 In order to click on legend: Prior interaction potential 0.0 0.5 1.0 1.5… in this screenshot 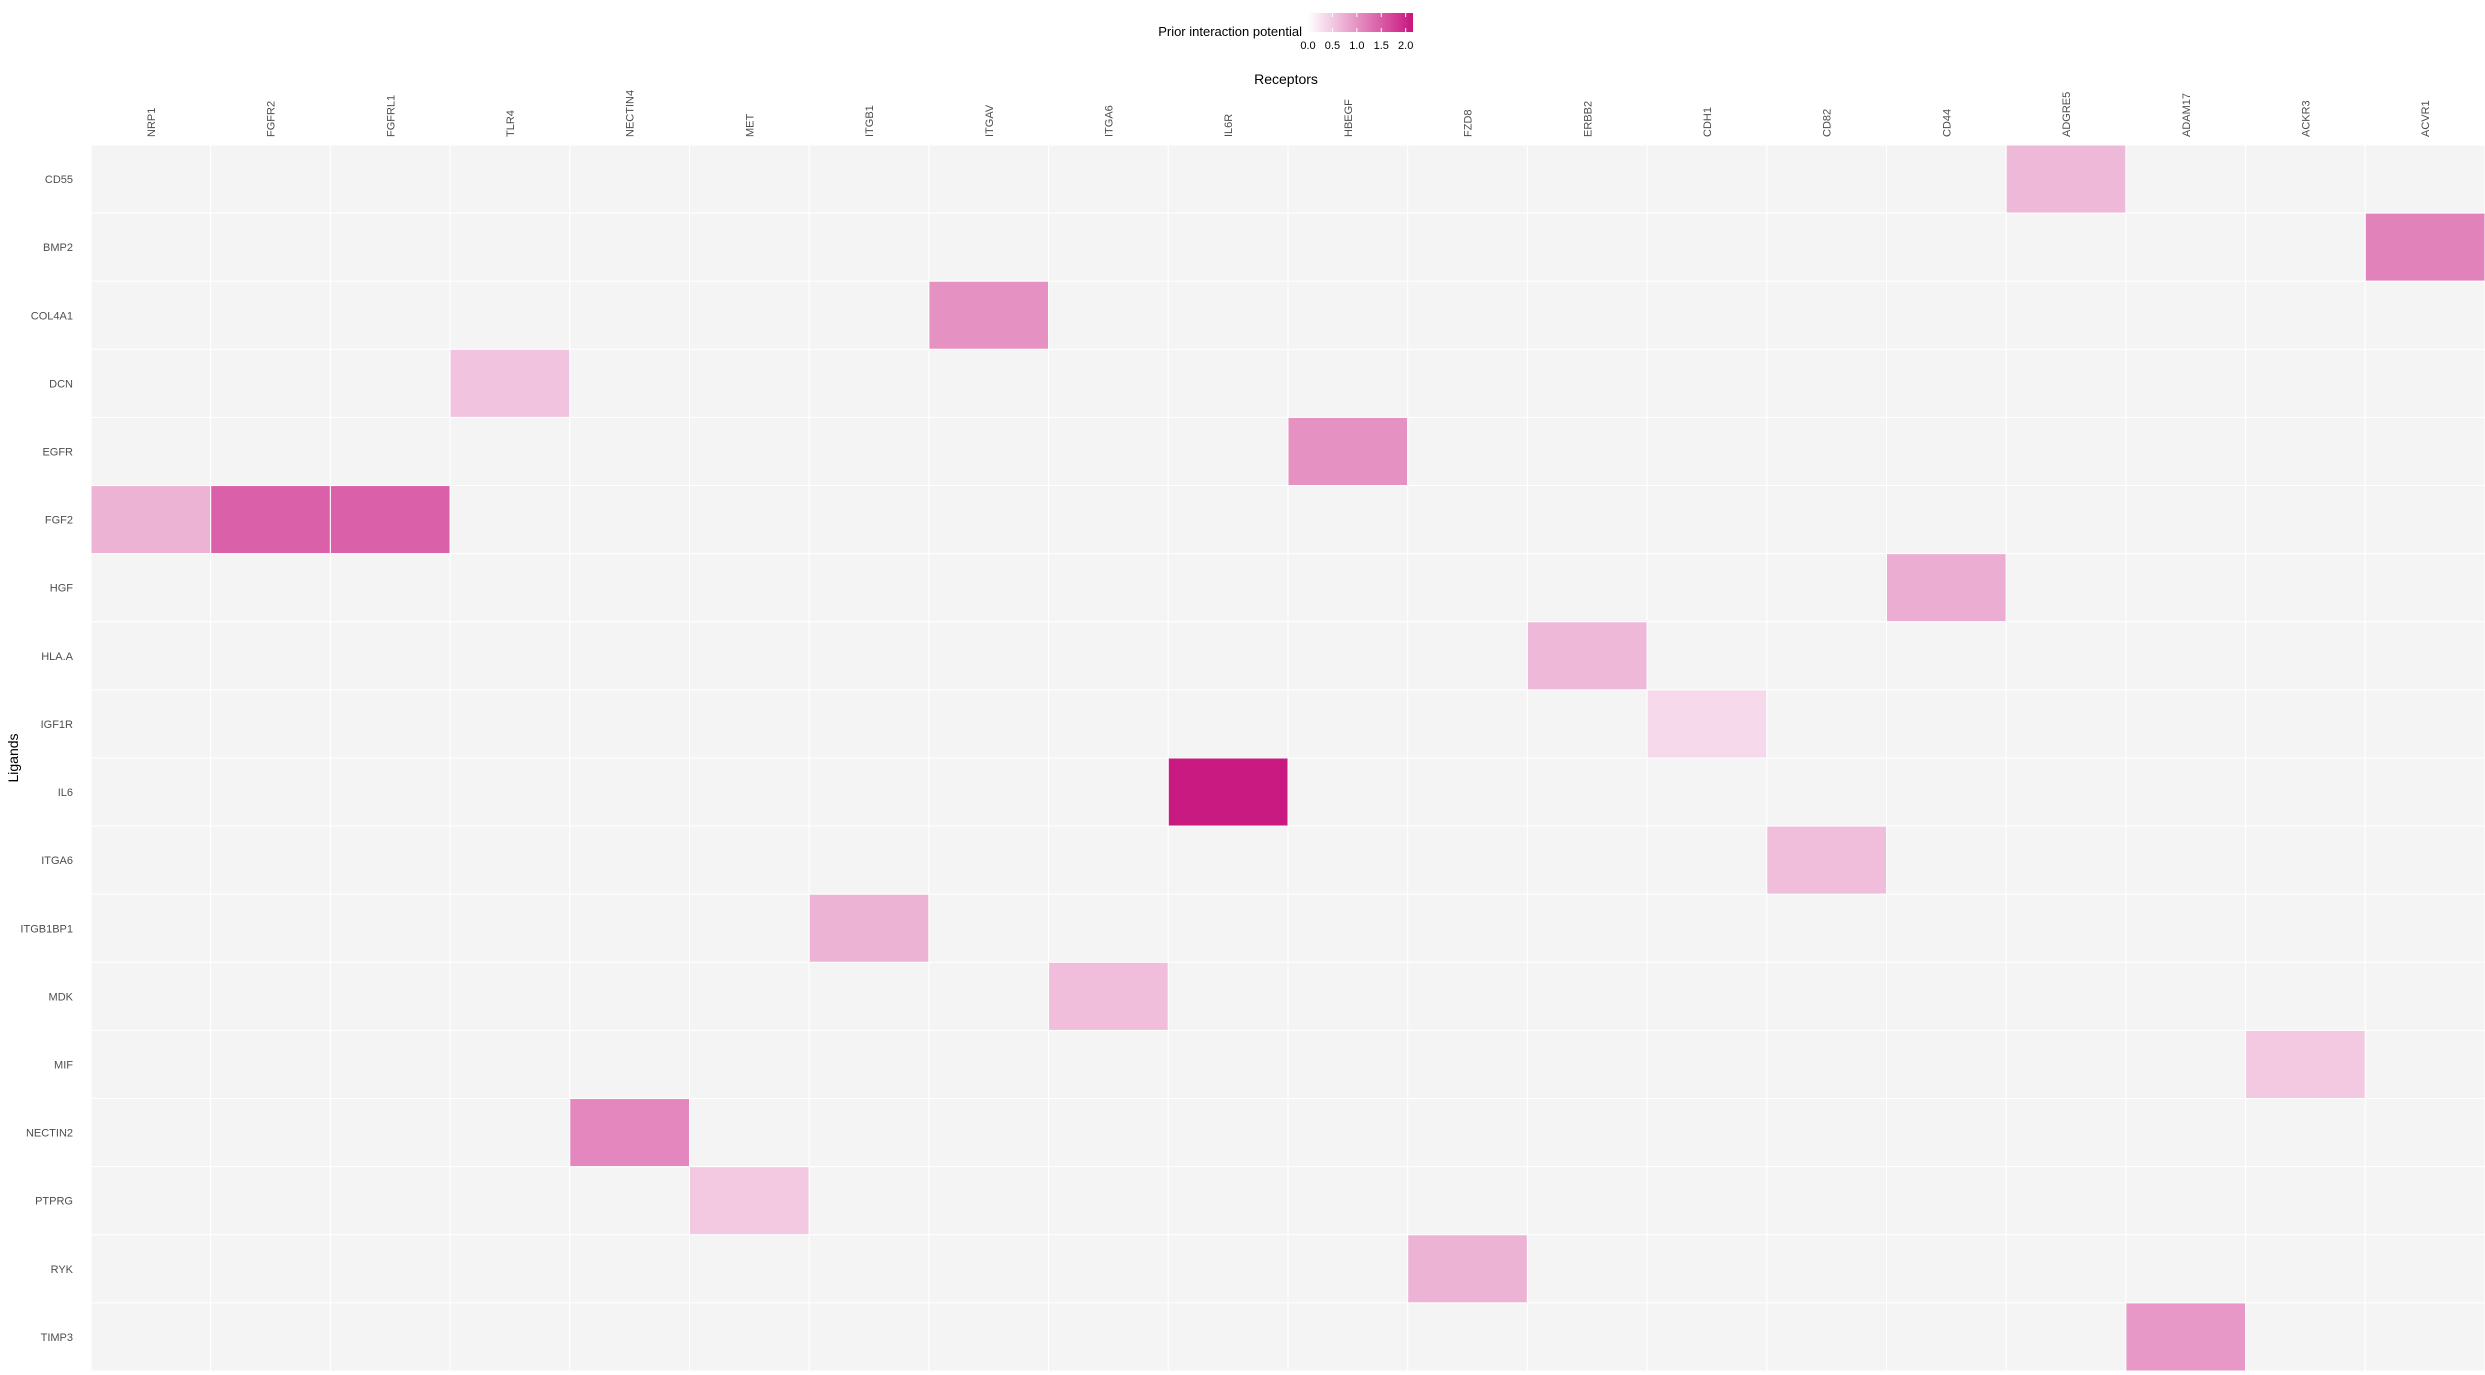, I will do `click(1285, 32)`.